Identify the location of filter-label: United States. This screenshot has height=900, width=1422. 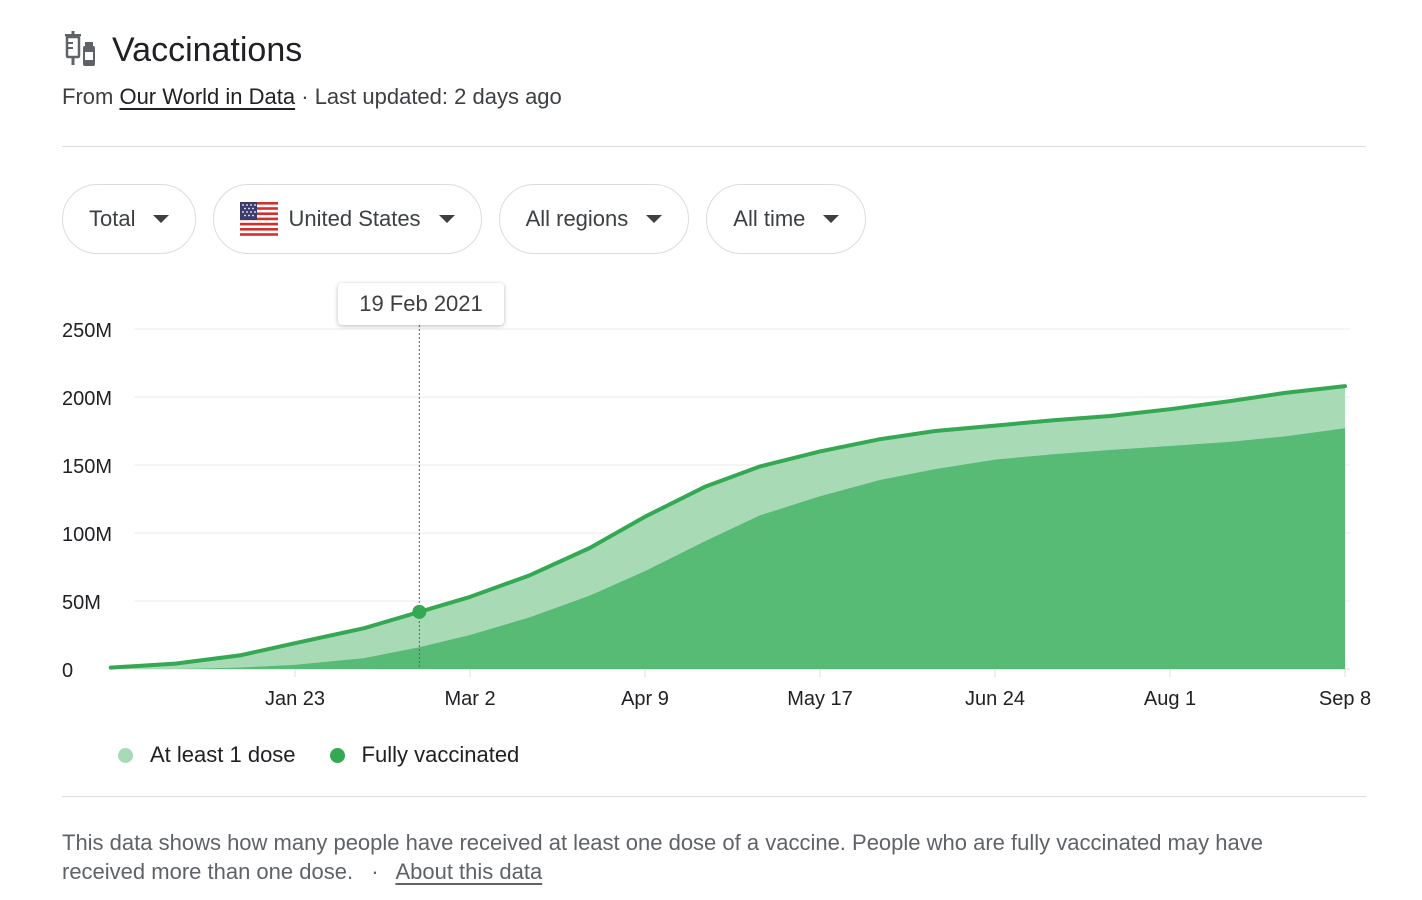
(354, 218).